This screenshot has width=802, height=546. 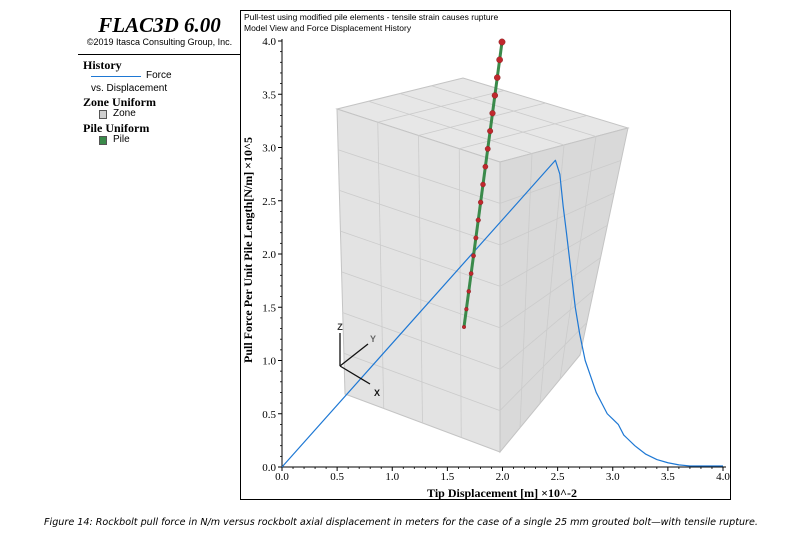 What do you see at coordinates (159, 54) in the screenshot?
I see `legend-divider` at bounding box center [159, 54].